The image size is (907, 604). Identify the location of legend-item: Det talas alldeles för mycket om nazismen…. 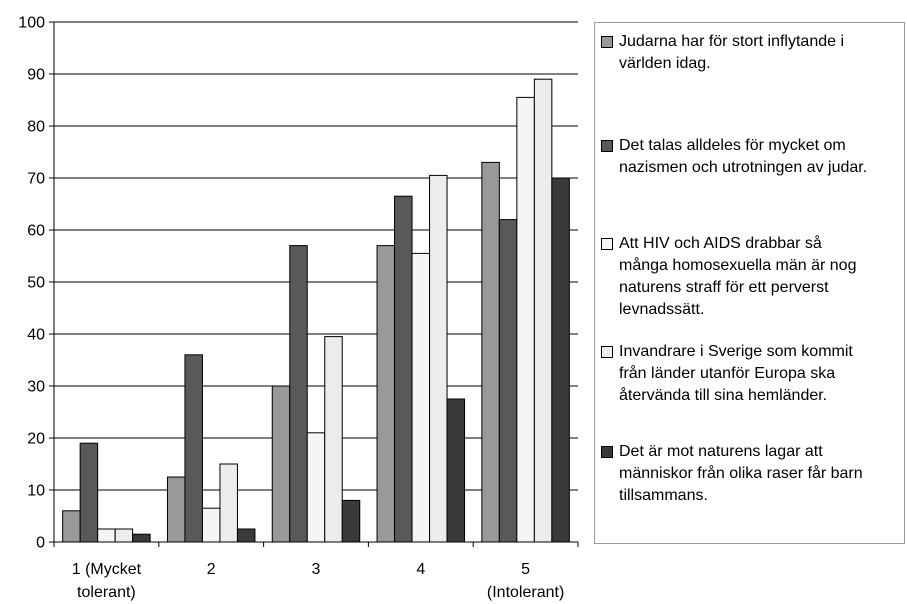
(751, 157).